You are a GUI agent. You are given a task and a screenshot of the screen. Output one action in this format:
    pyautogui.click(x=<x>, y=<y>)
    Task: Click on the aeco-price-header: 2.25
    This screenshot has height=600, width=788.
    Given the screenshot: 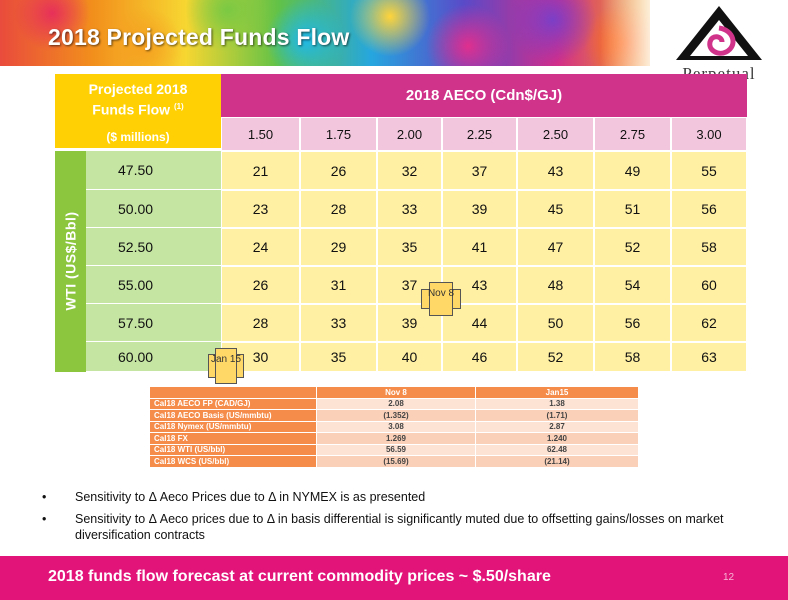 What is the action you would take?
    pyautogui.click(x=479, y=134)
    